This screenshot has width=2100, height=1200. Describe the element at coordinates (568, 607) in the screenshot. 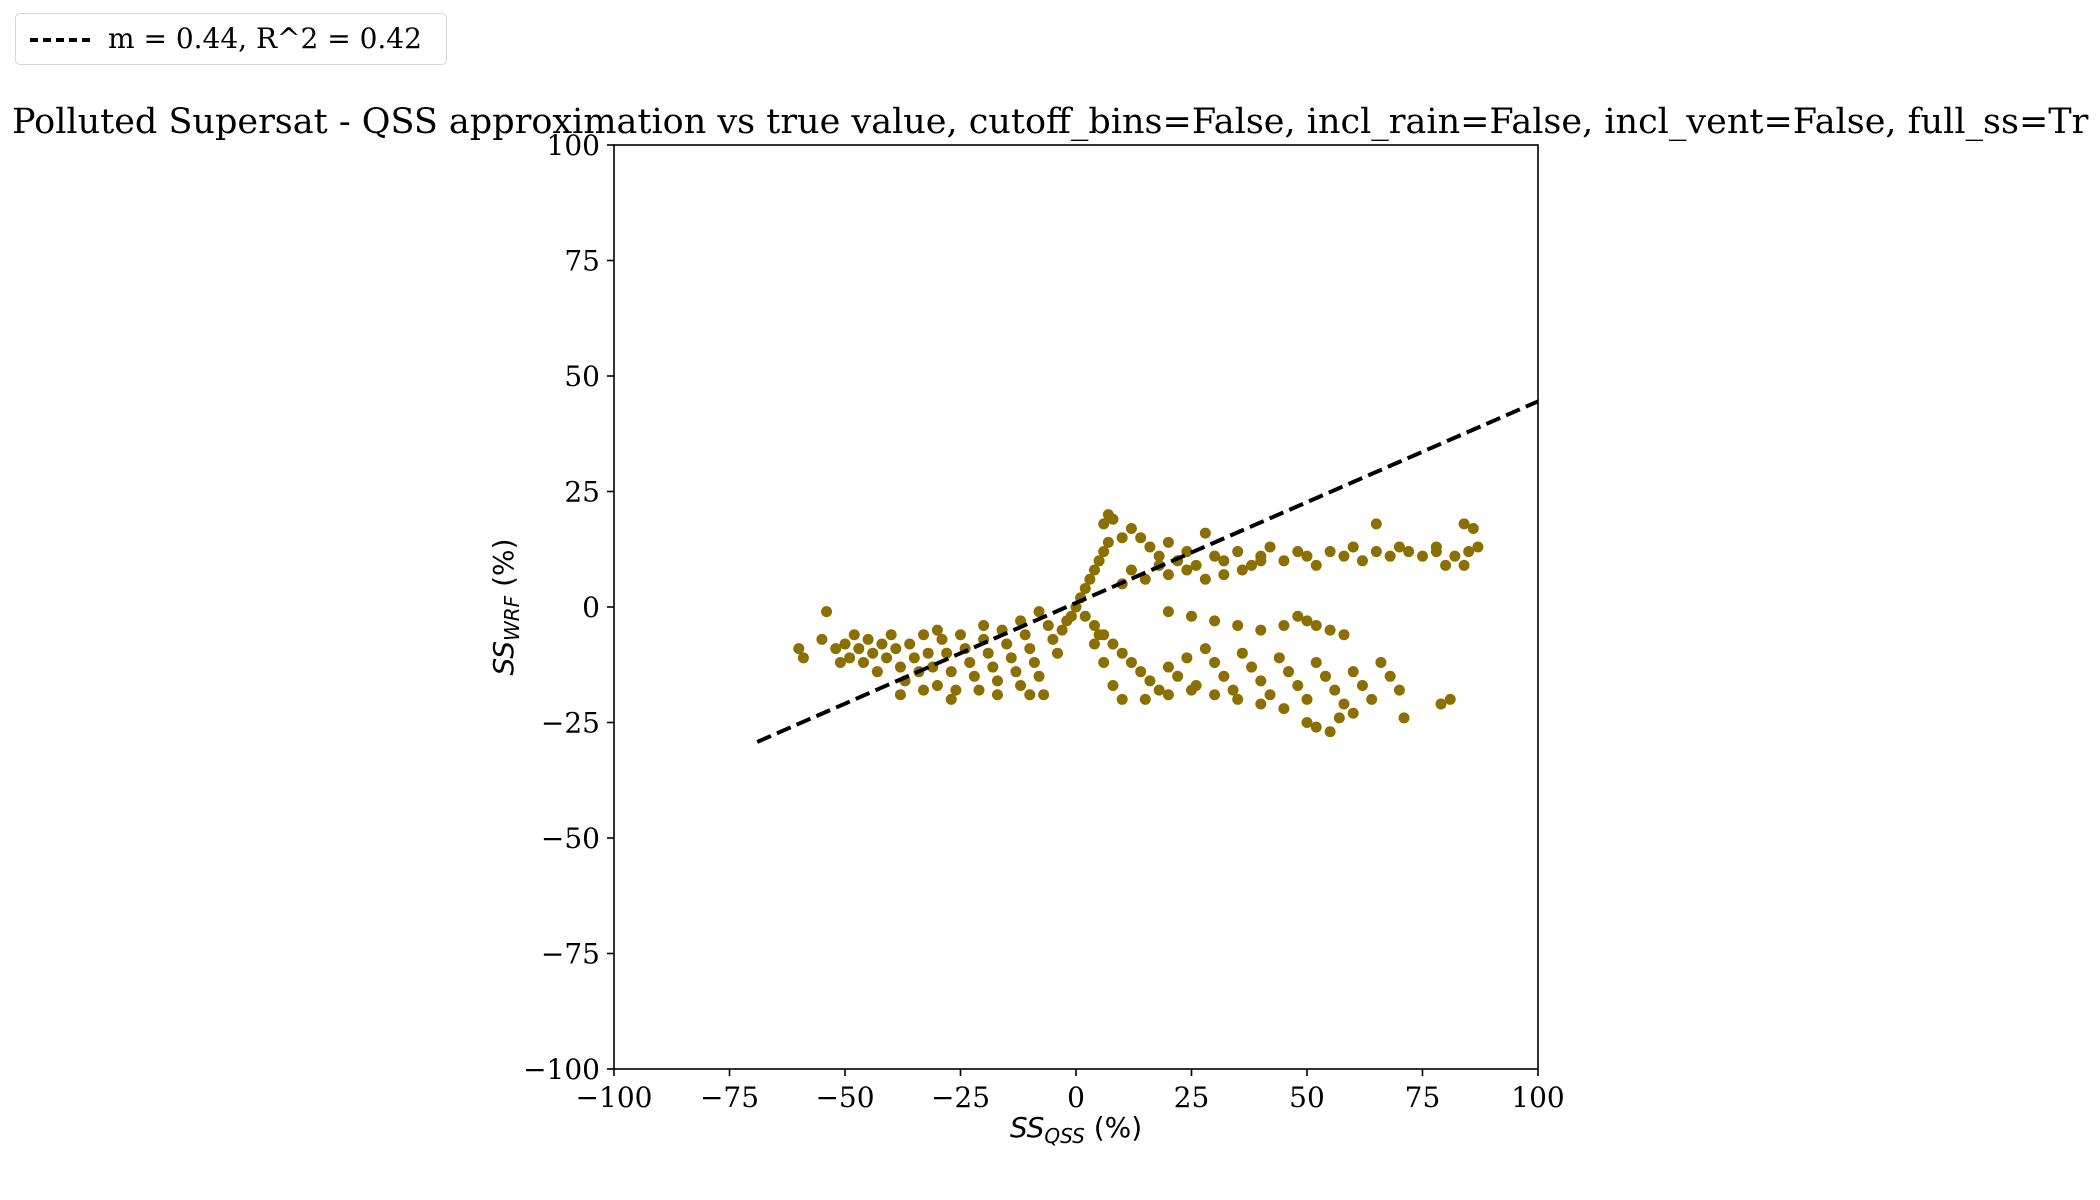

I see `y-axis-ticks: −100 −75 −50 −25 0 25 50 75 100` at that location.